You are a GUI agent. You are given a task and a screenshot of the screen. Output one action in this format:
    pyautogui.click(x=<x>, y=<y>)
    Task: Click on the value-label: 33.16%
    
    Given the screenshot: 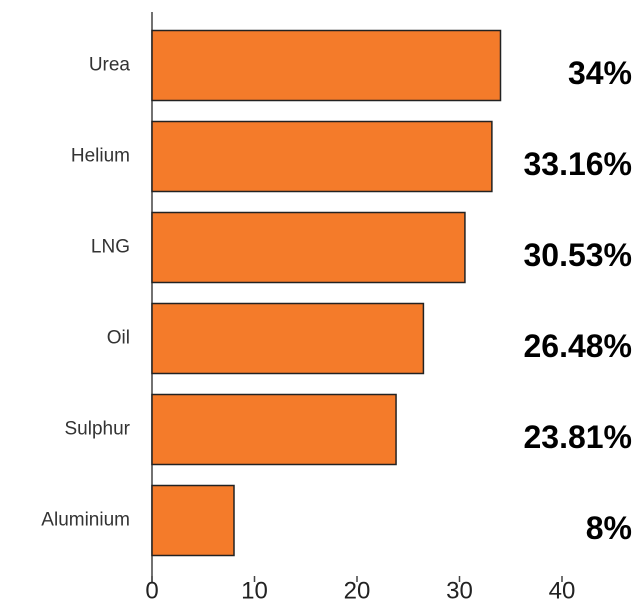 What is the action you would take?
    pyautogui.click(x=577, y=164)
    